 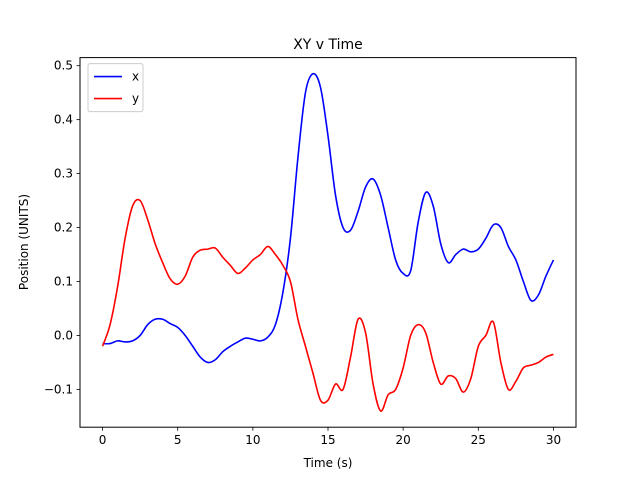 What do you see at coordinates (24, 242) in the screenshot?
I see `y-axis-label: Position (UNITS)` at bounding box center [24, 242].